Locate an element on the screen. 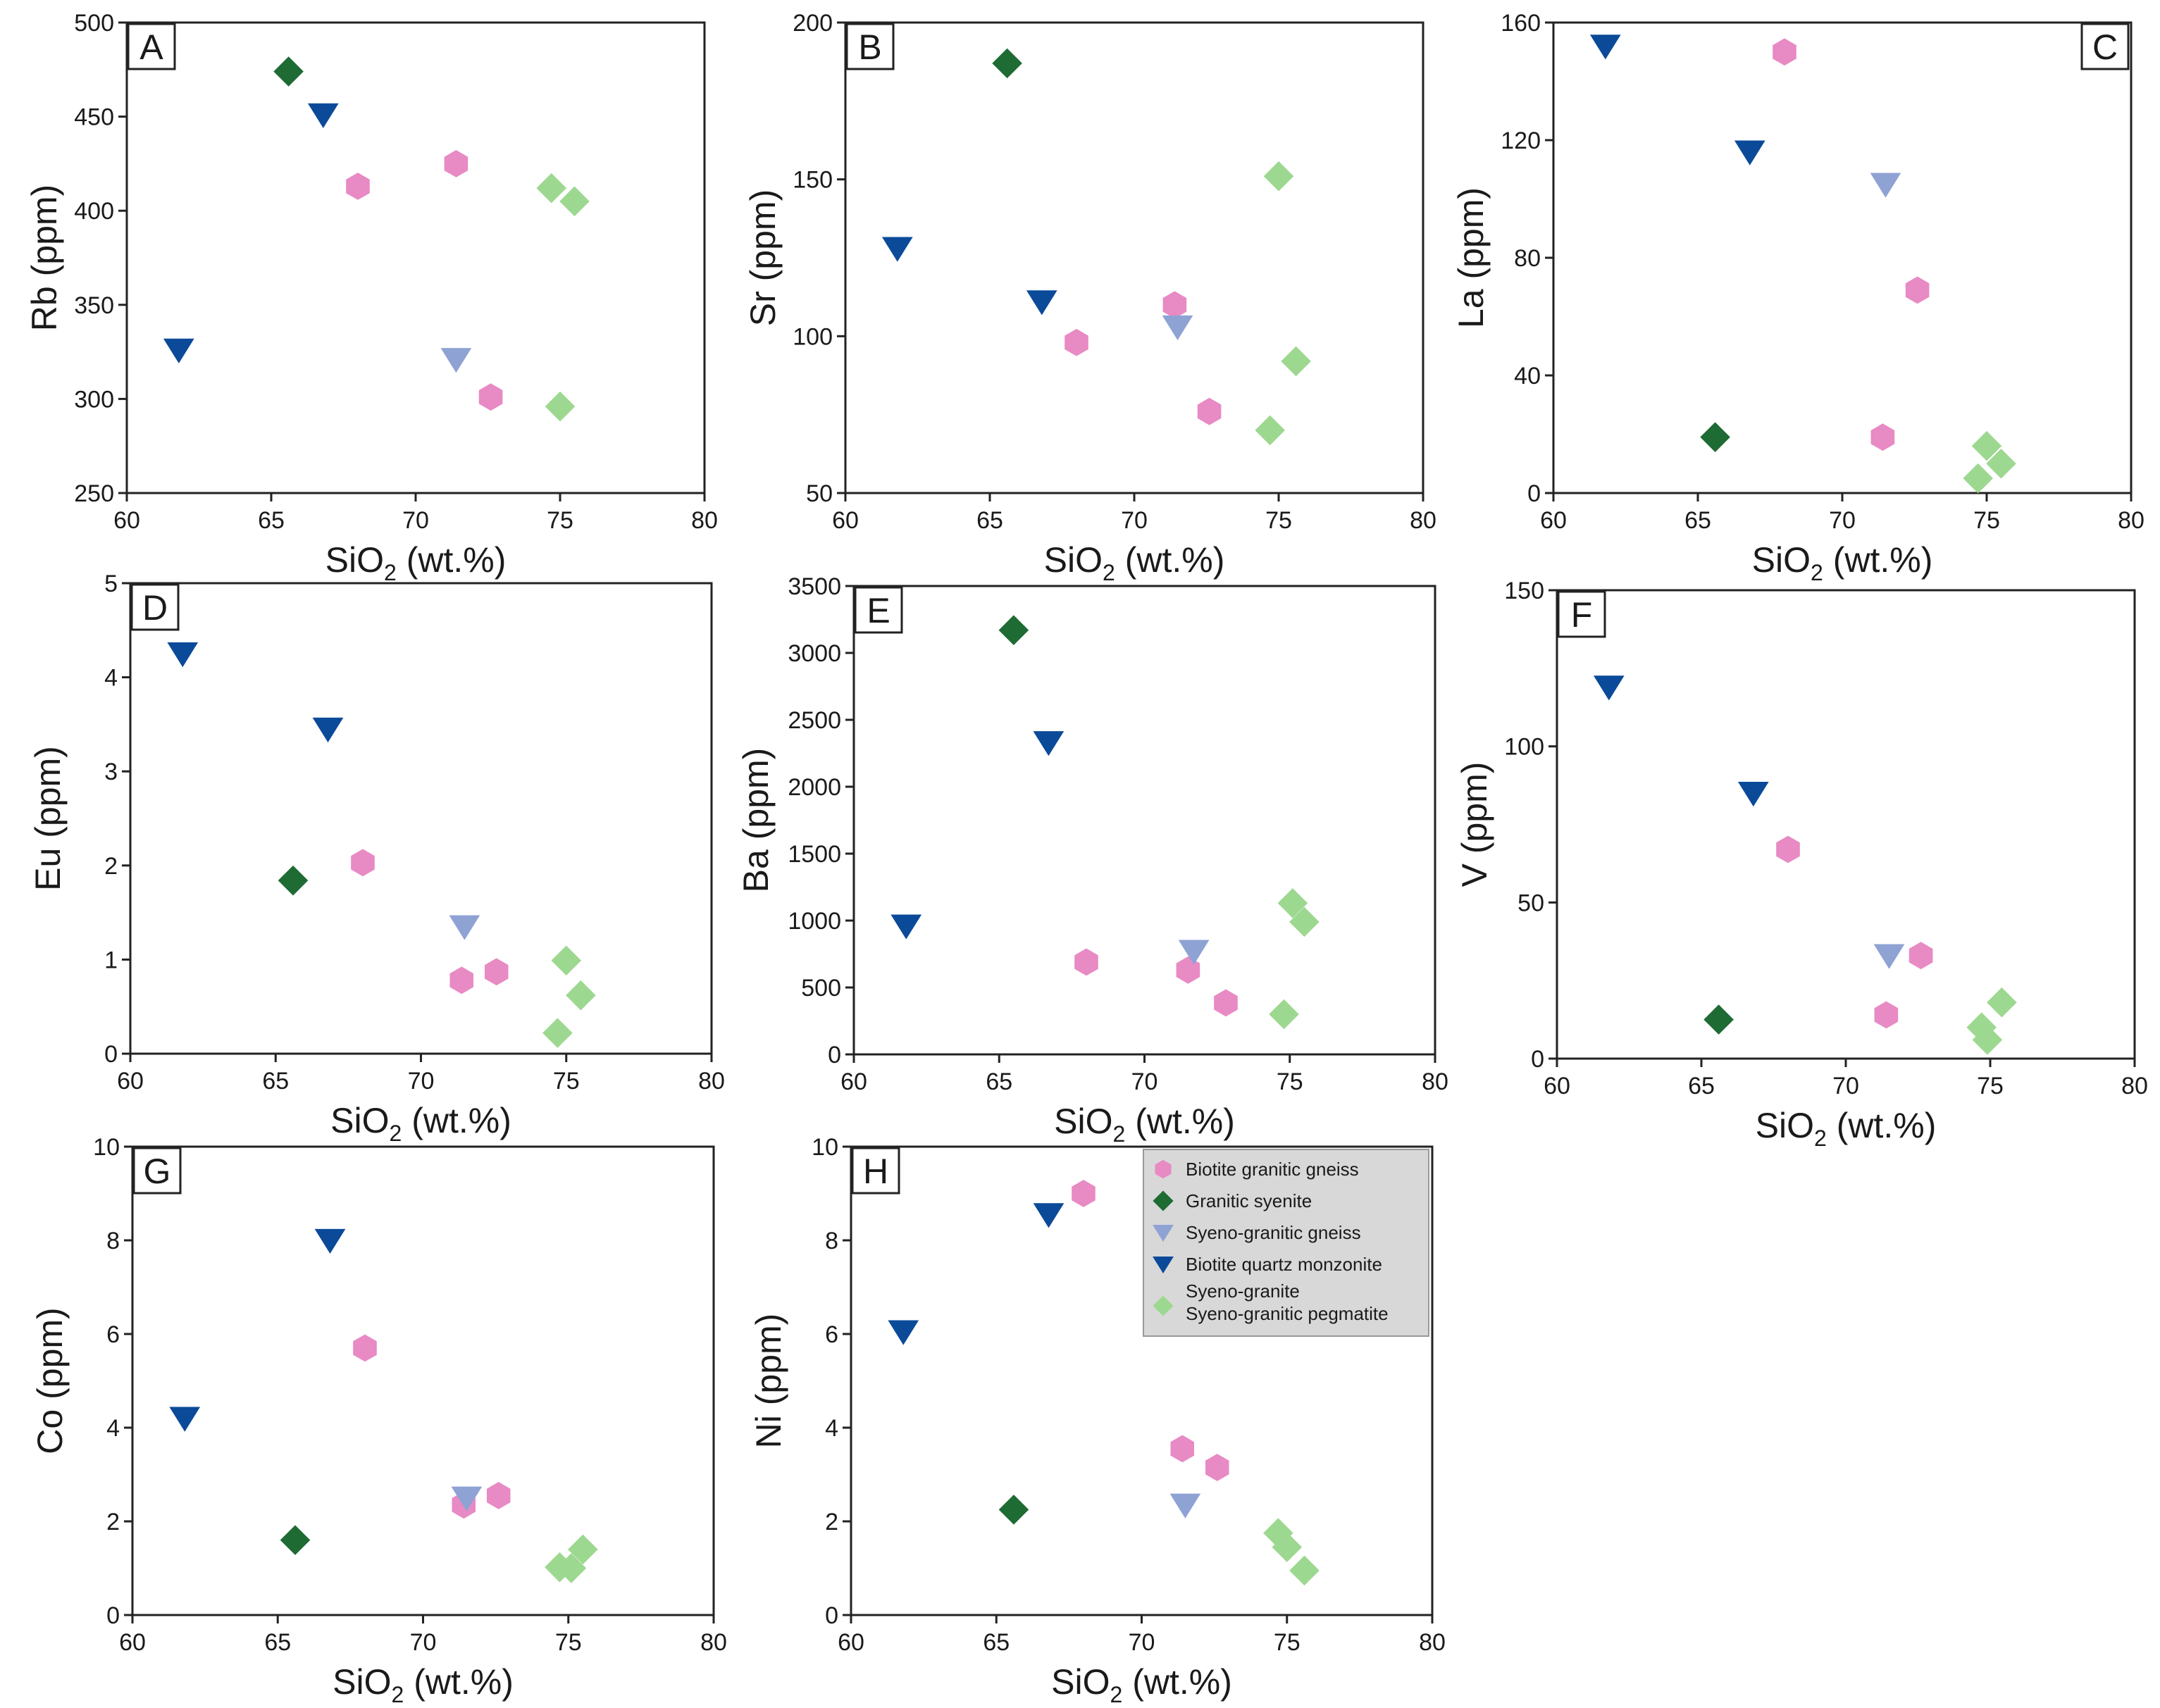  legend-marker-biotite-granitic-gneiss is located at coordinates (1163, 1169).